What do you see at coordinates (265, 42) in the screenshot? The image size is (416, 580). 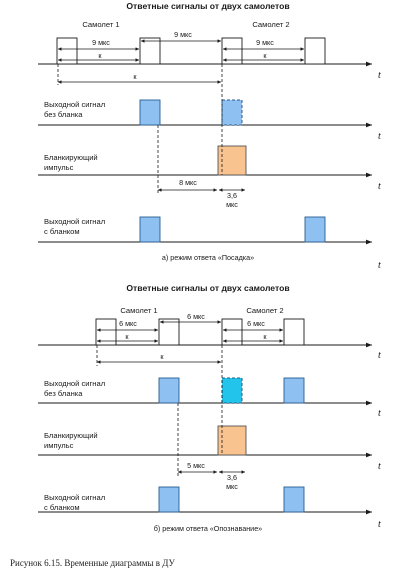 I see `interval-label-3: 9 мкс` at bounding box center [265, 42].